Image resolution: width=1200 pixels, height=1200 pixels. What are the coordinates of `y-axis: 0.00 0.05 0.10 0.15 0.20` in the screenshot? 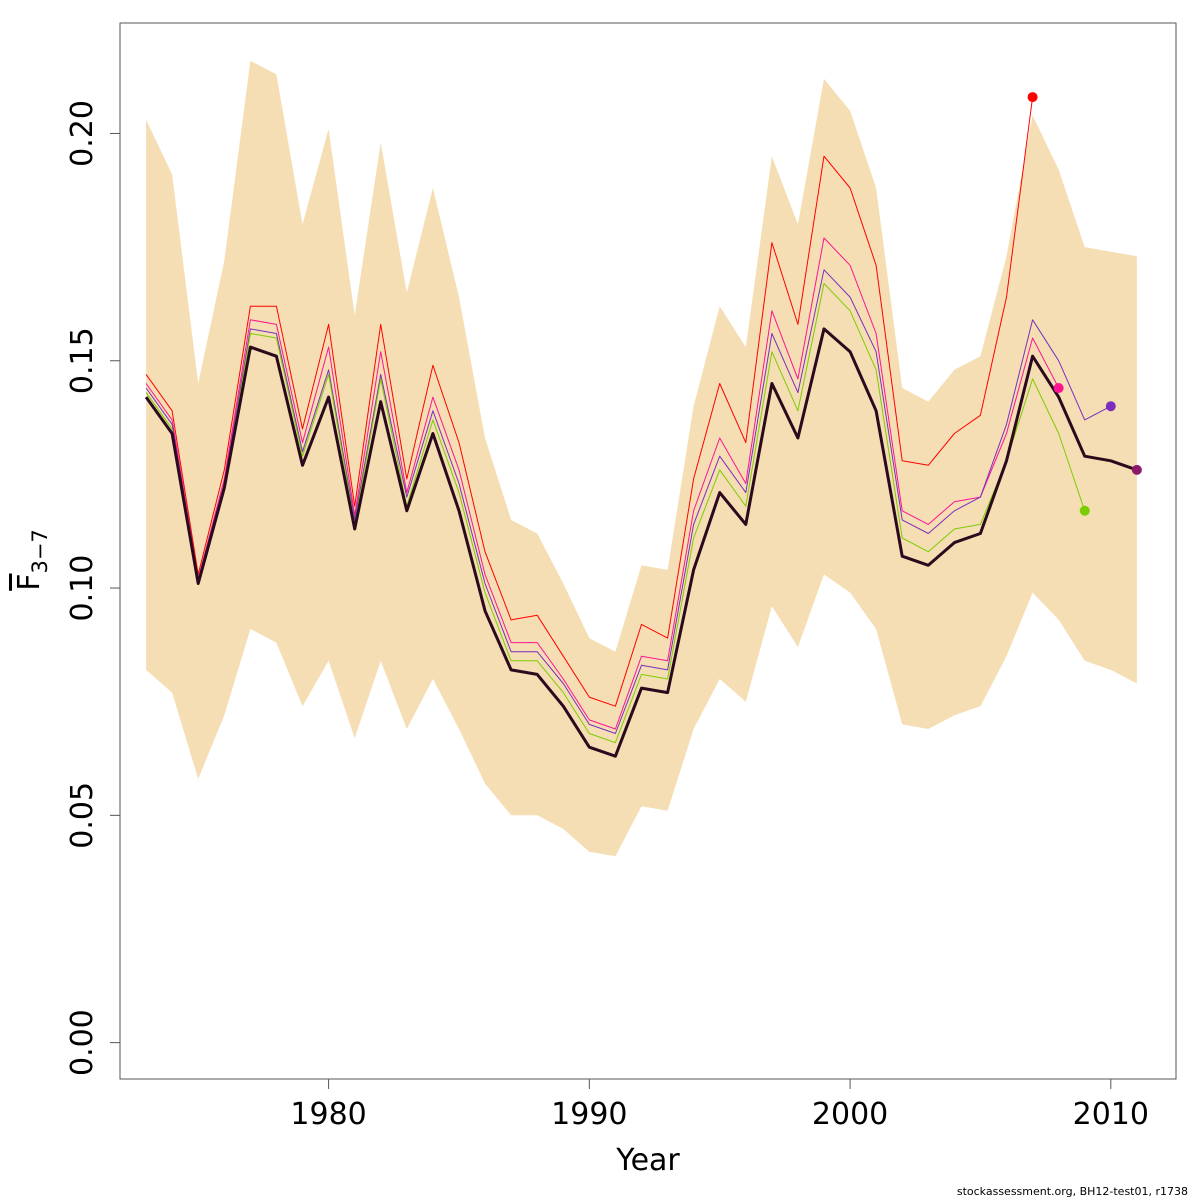 It's located at (92, 588).